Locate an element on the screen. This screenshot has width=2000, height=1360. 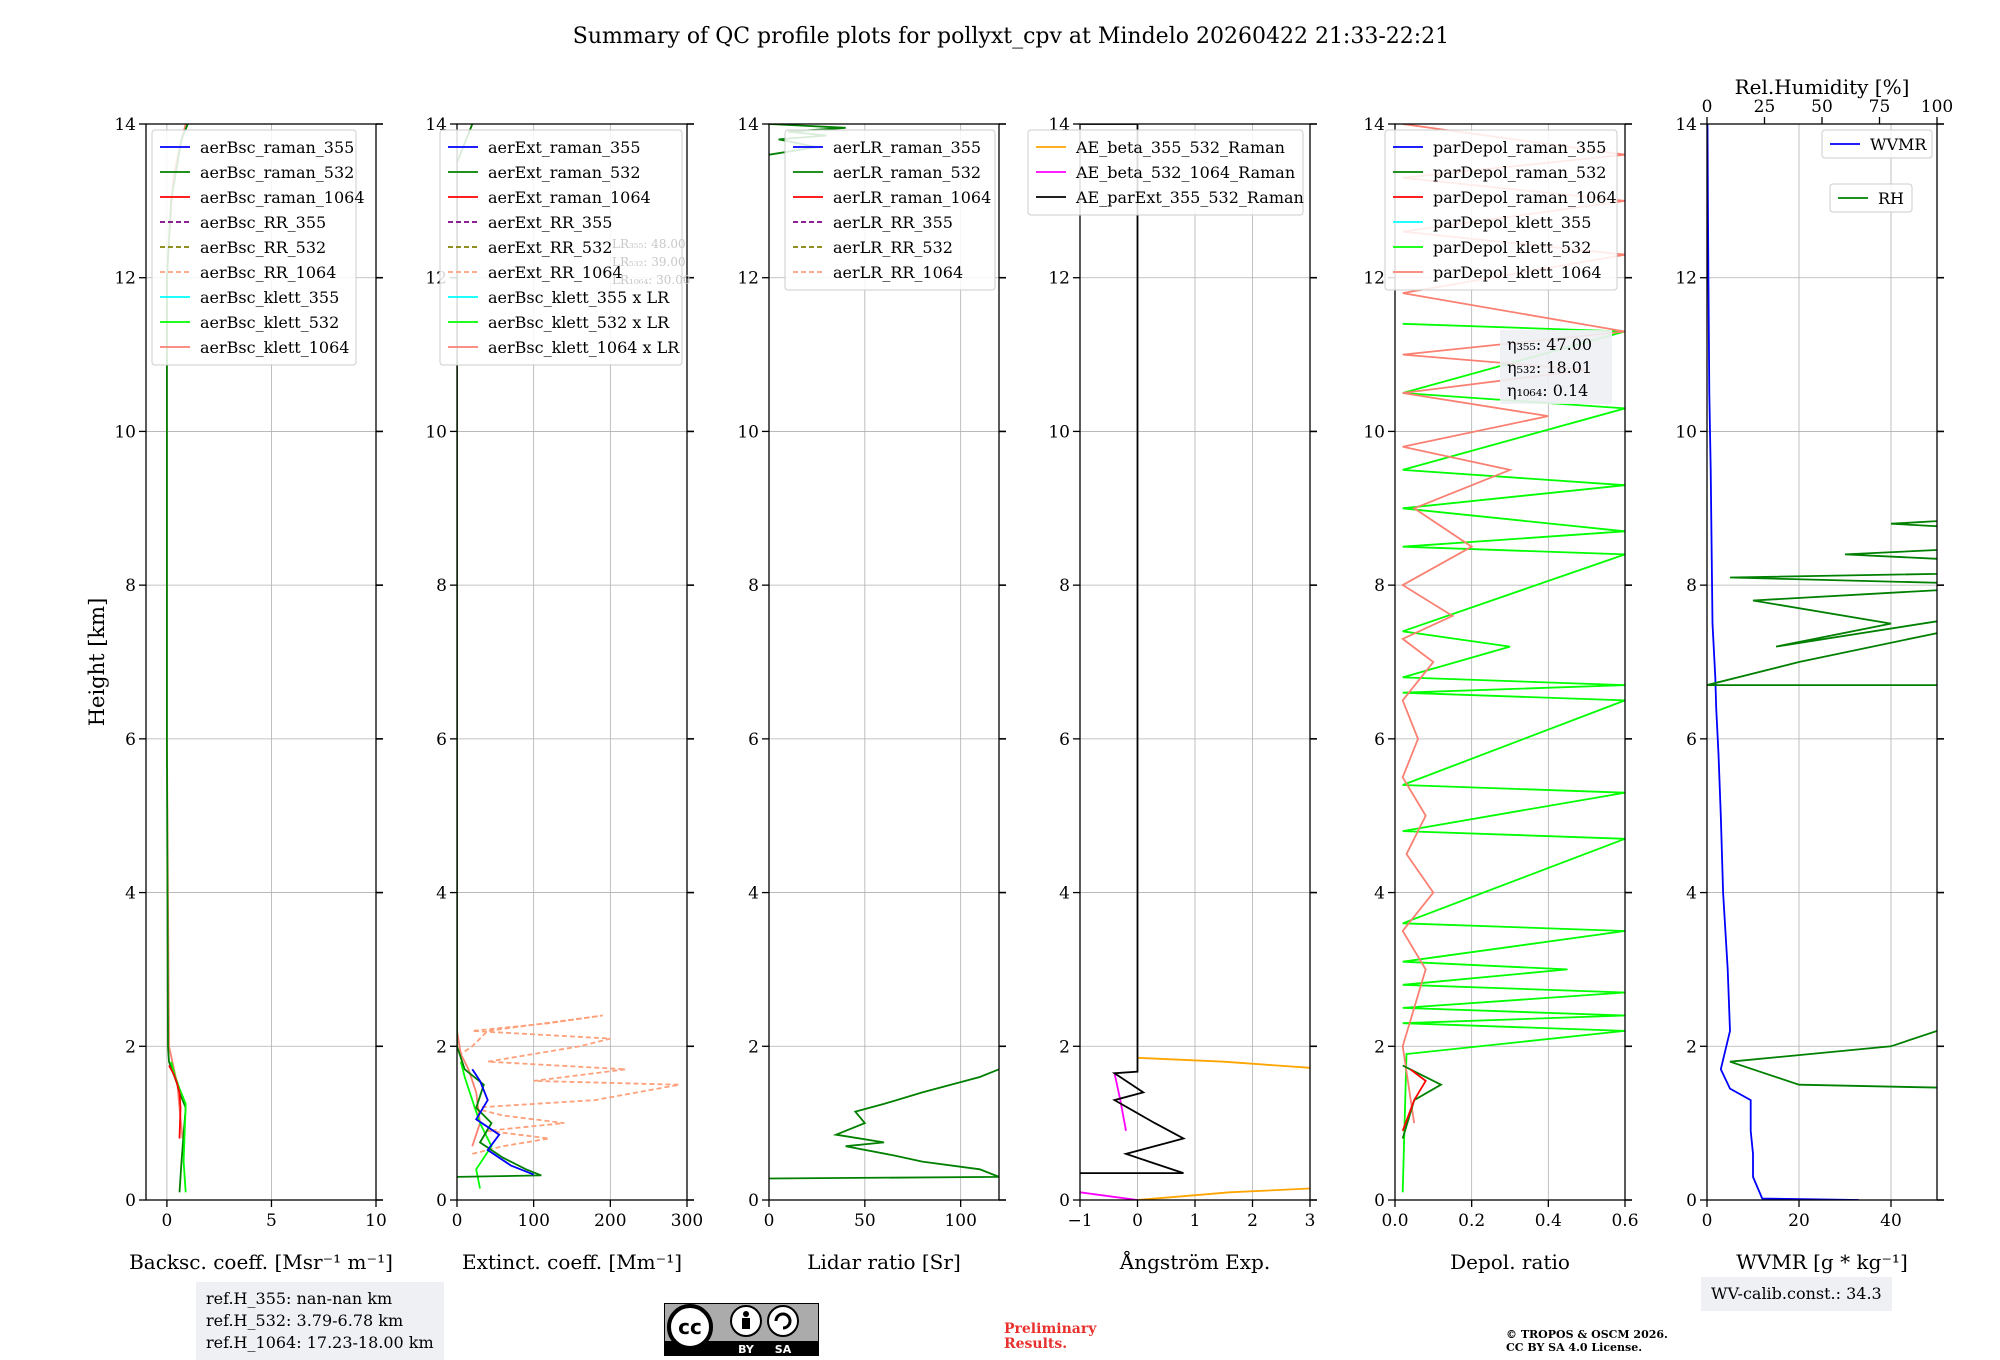
x-tick-label: 50 is located at coordinates (865, 1221).